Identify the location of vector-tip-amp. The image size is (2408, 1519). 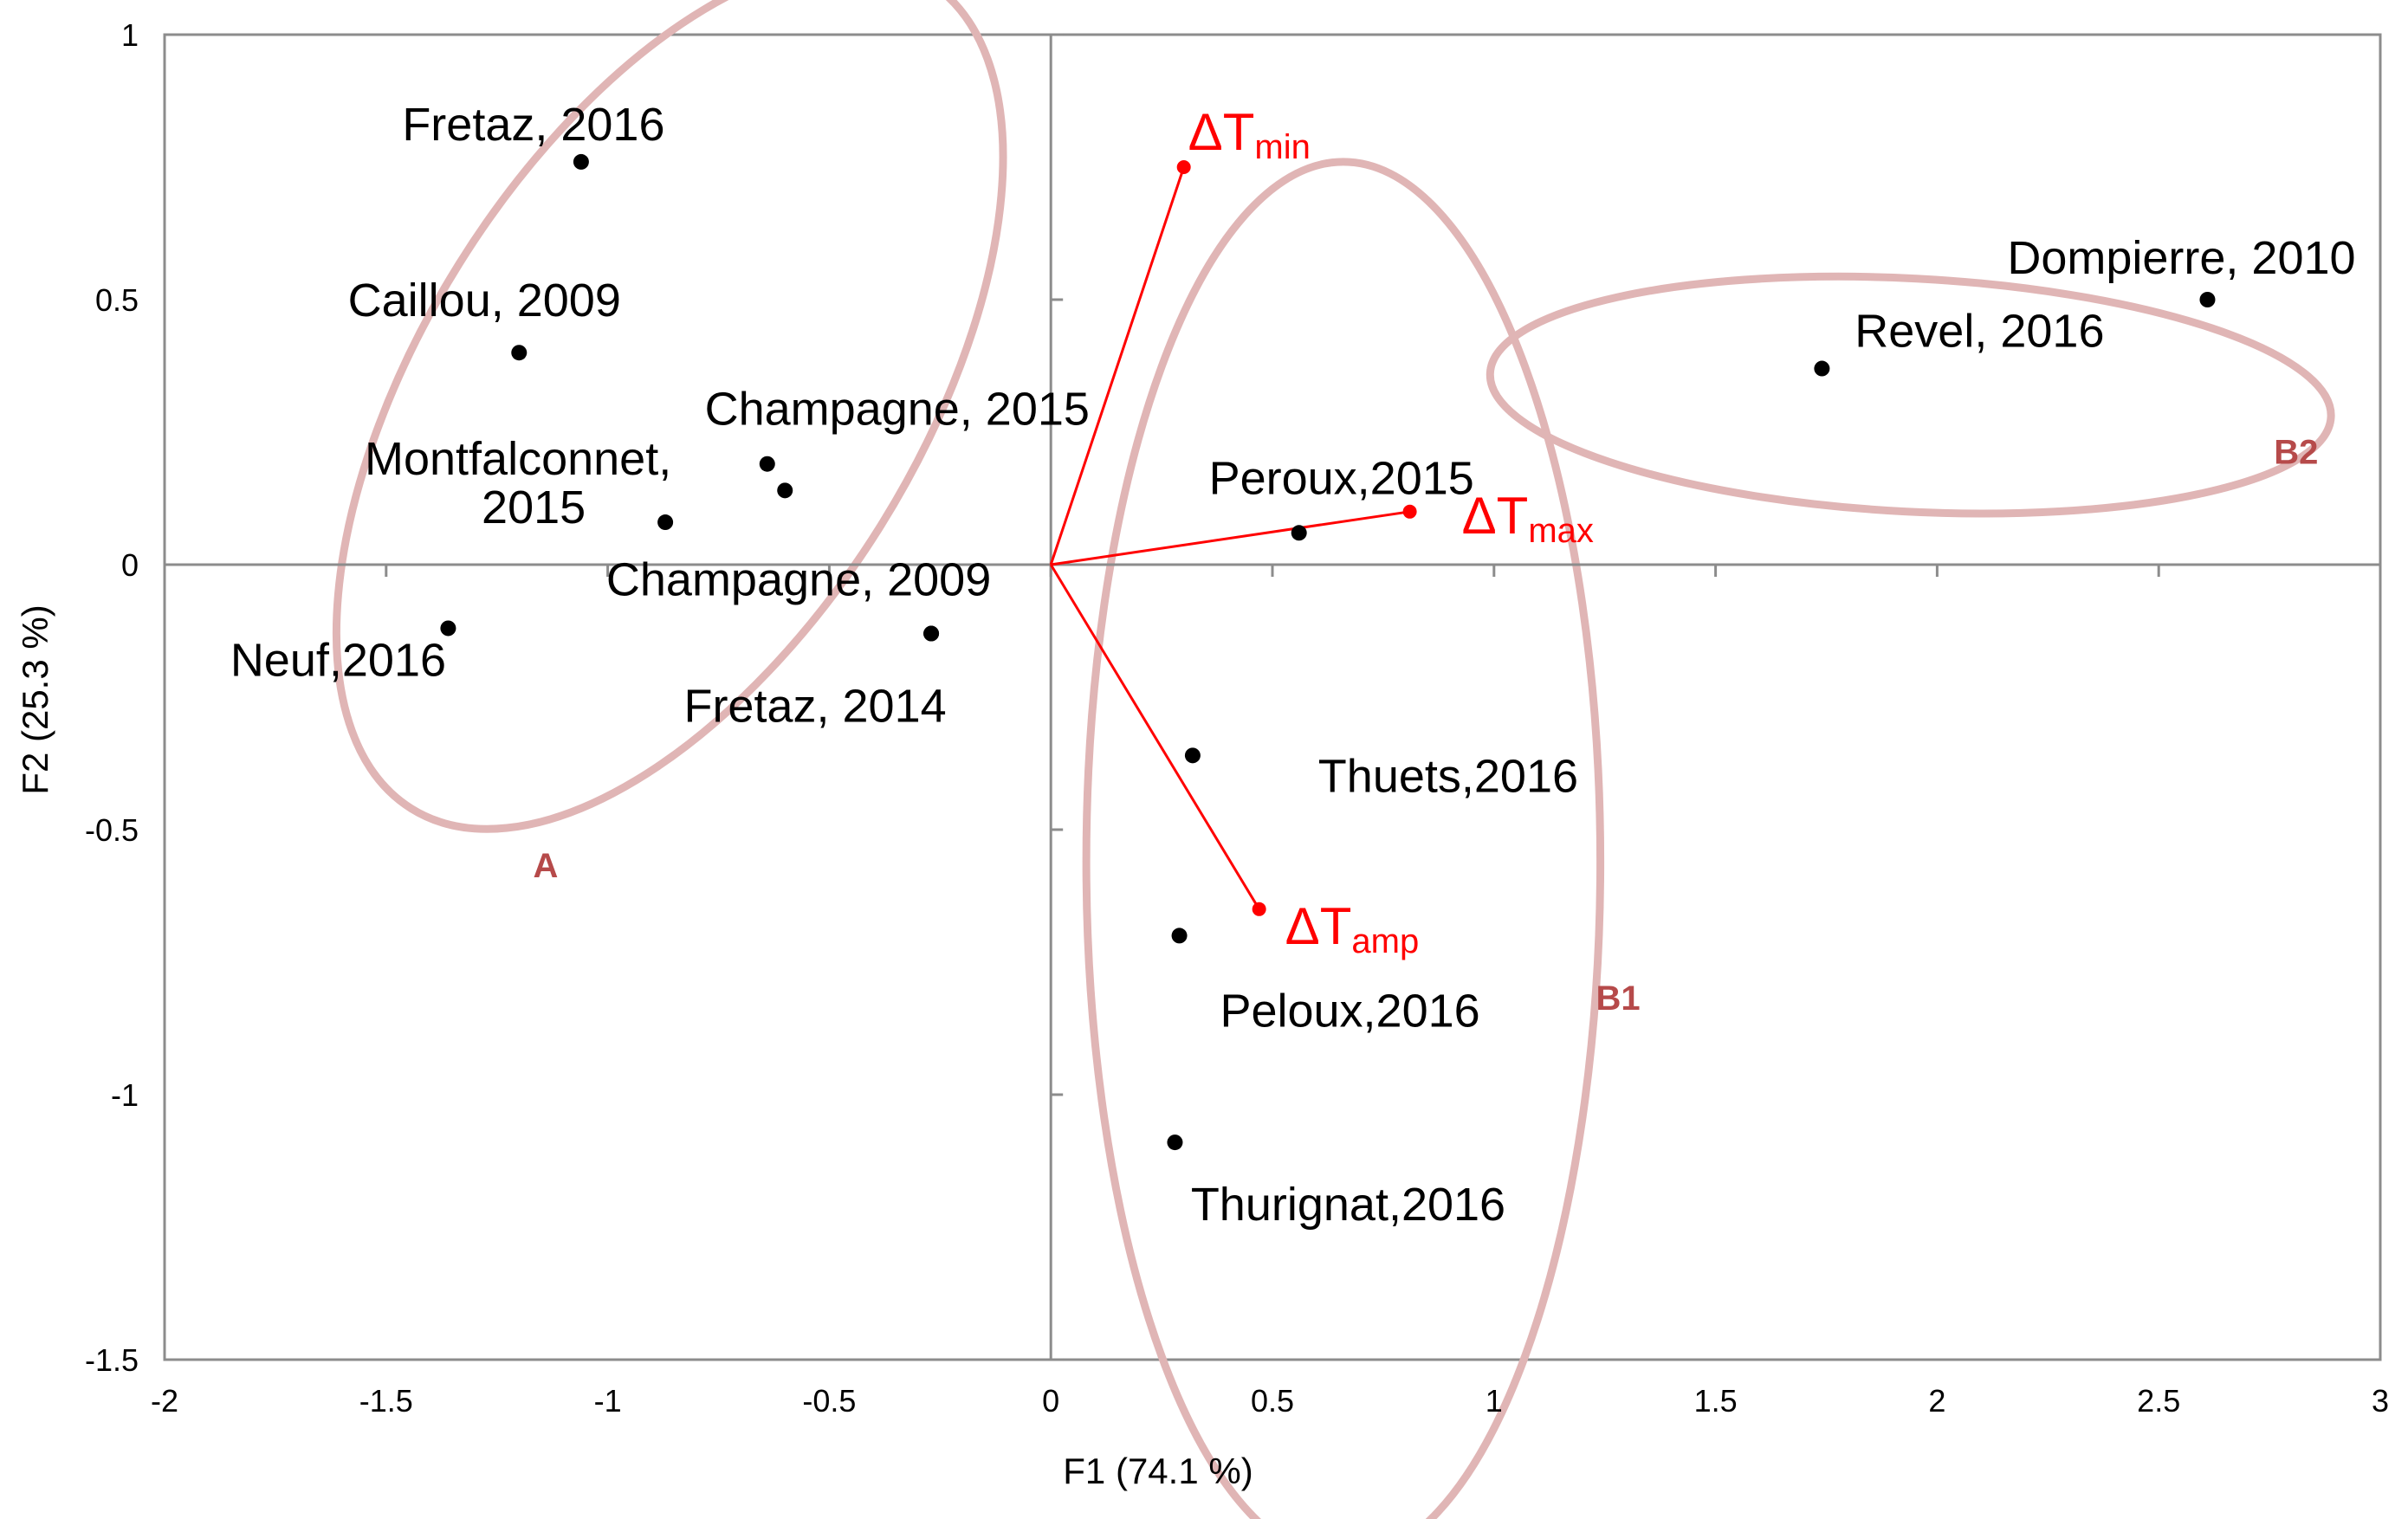
(1259, 909).